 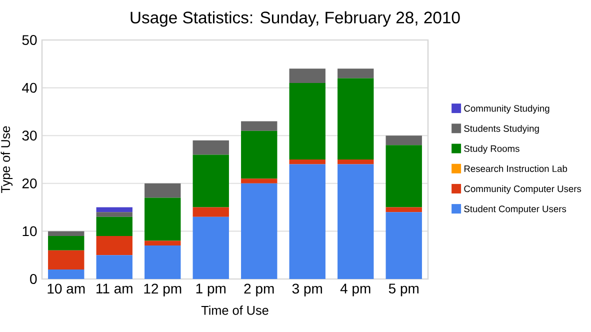 I want to click on legend-label: Study Rooms, so click(x=492, y=149).